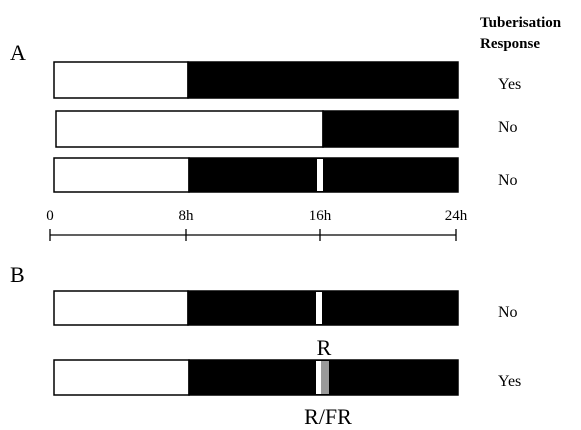  Describe the element at coordinates (17, 274) in the screenshot. I see `panel-label-b: B` at that location.